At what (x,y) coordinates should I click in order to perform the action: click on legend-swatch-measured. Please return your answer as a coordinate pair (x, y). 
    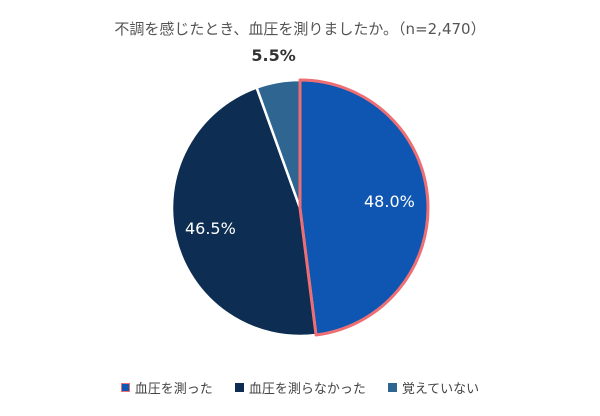
    Looking at the image, I should click on (125, 387).